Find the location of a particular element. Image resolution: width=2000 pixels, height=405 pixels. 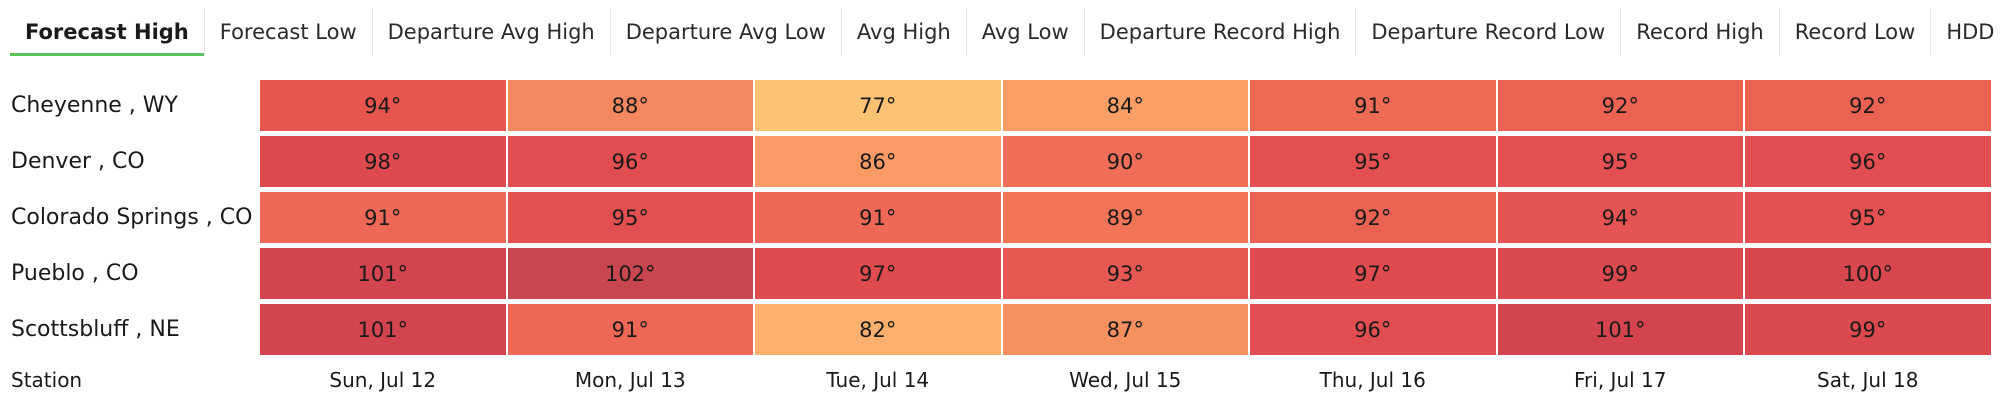

temperature-cell: 100° is located at coordinates (1868, 273).